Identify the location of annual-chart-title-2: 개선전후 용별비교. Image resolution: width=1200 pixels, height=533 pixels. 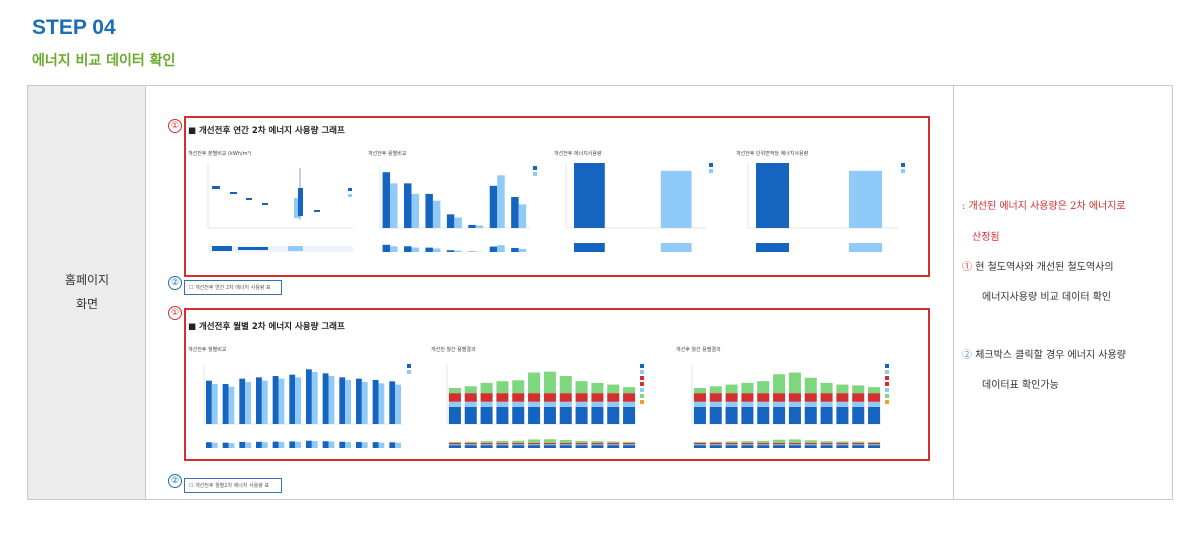
(387, 154).